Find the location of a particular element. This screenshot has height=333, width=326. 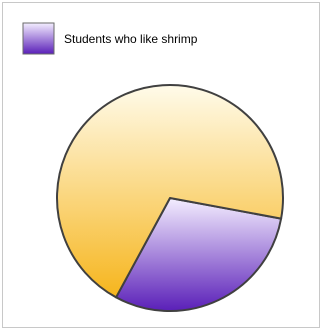

legend-label-shrimp: Students who like shrimp is located at coordinates (131, 39).